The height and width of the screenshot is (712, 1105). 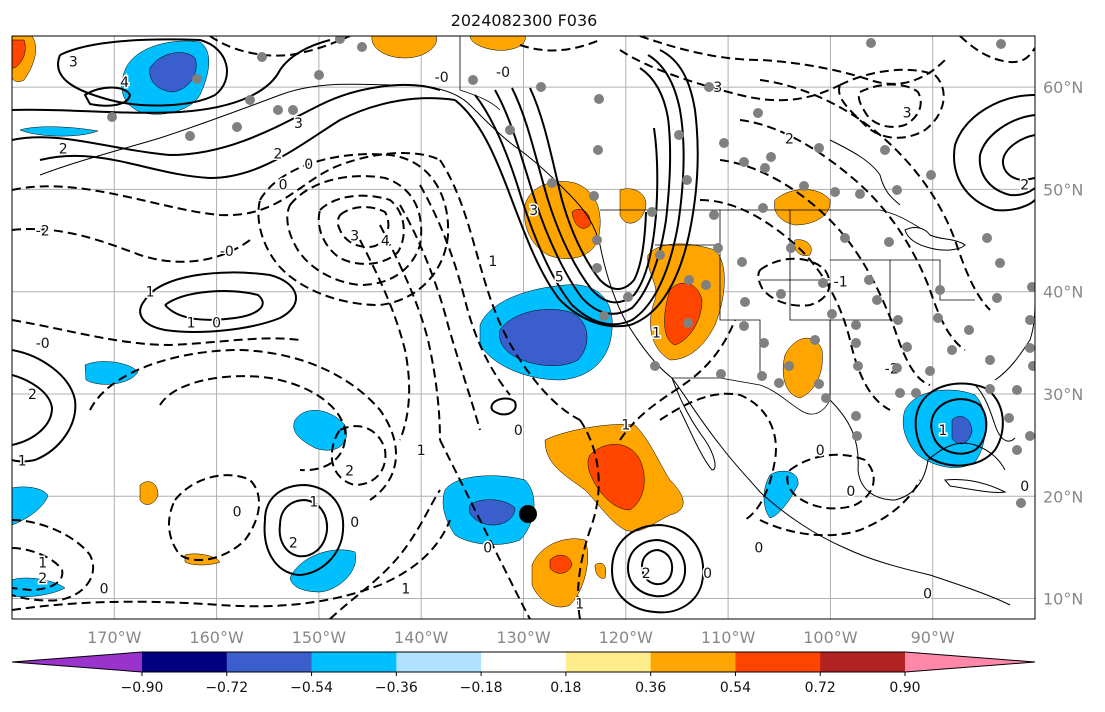 I want to click on contour-label: 5, so click(x=559, y=277).